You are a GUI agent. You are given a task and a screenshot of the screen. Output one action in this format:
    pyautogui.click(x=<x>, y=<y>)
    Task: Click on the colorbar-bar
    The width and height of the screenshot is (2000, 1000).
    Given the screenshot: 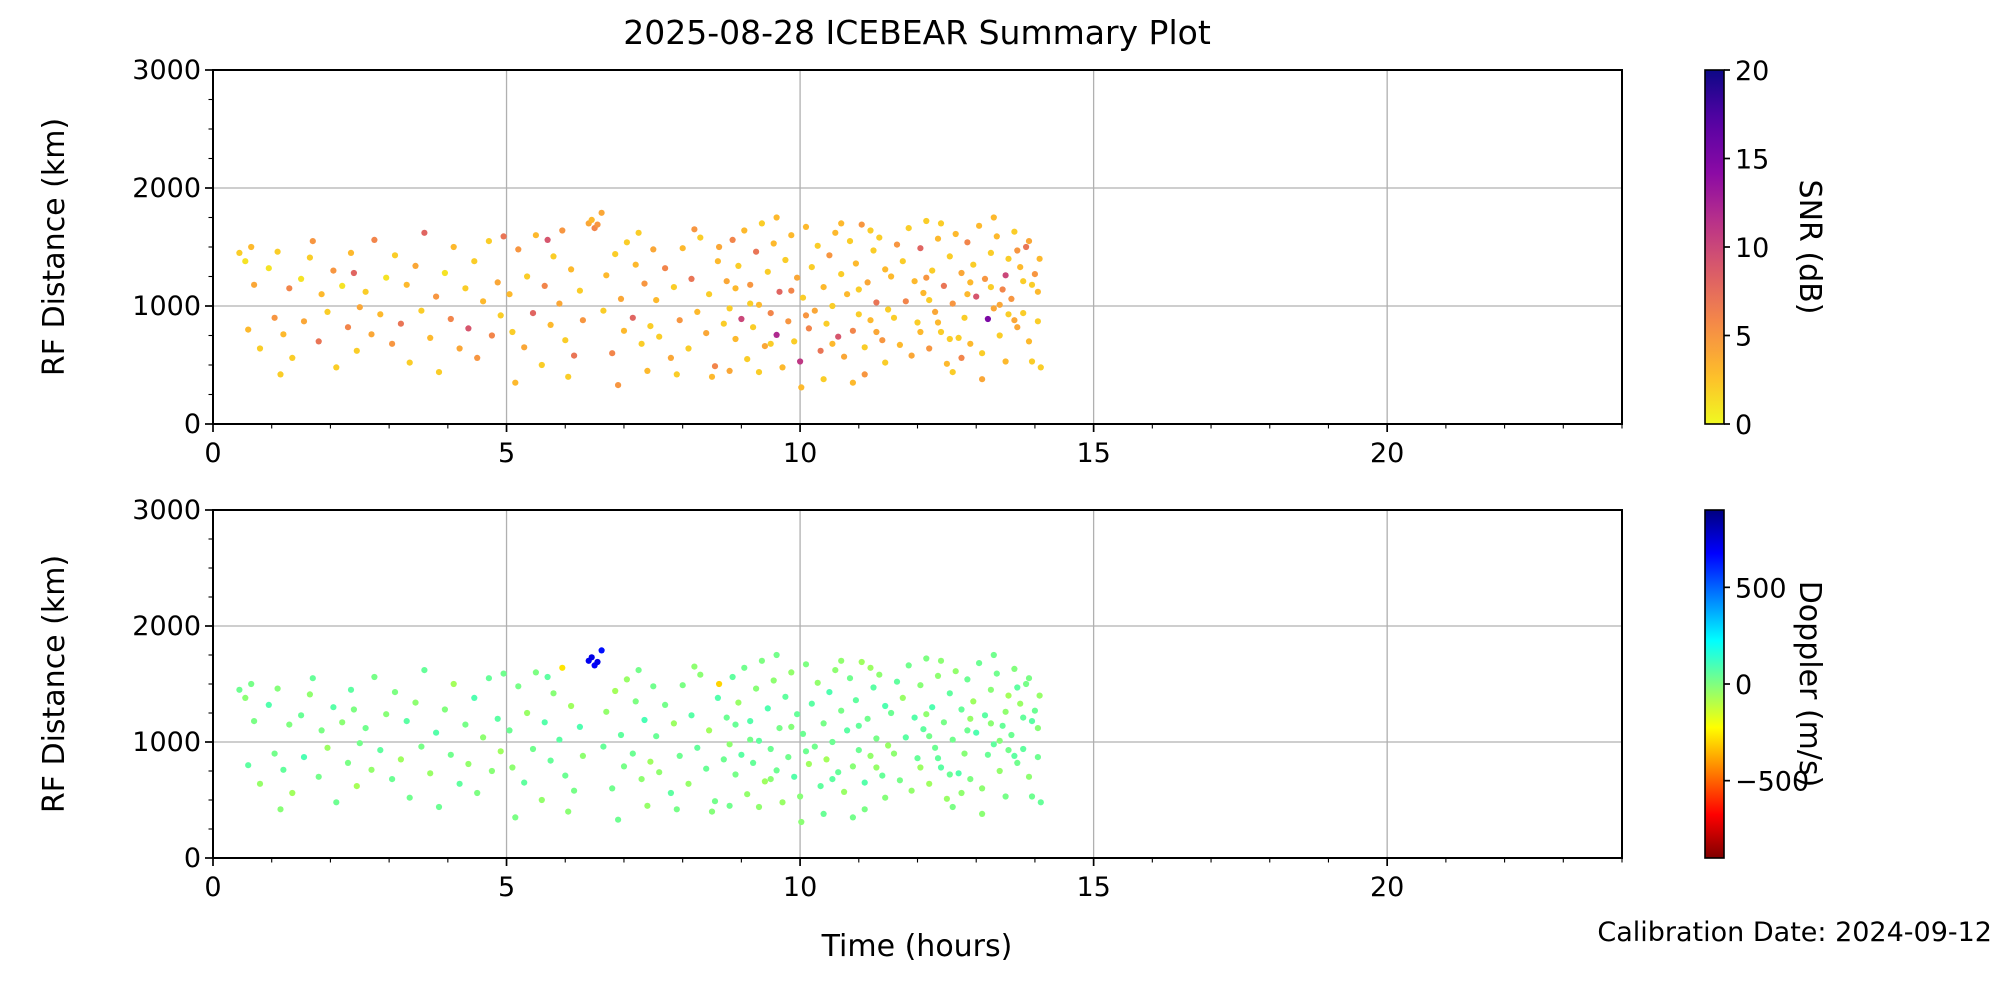 What is the action you would take?
    pyautogui.click(x=1714, y=247)
    